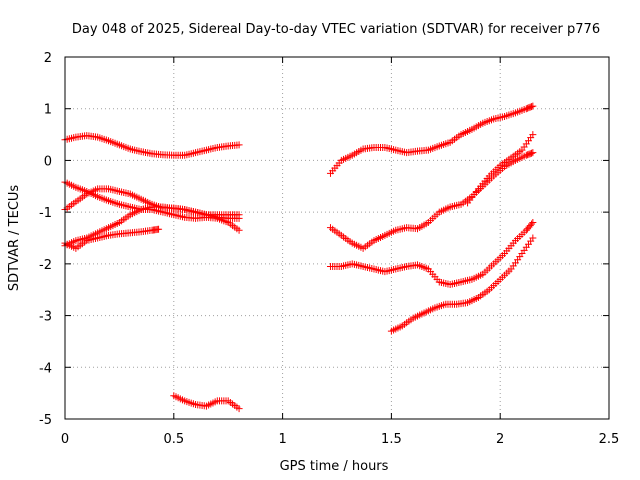 The image size is (640, 480). What do you see at coordinates (334, 466) in the screenshot?
I see `x-axis-label: GPS time / hours` at bounding box center [334, 466].